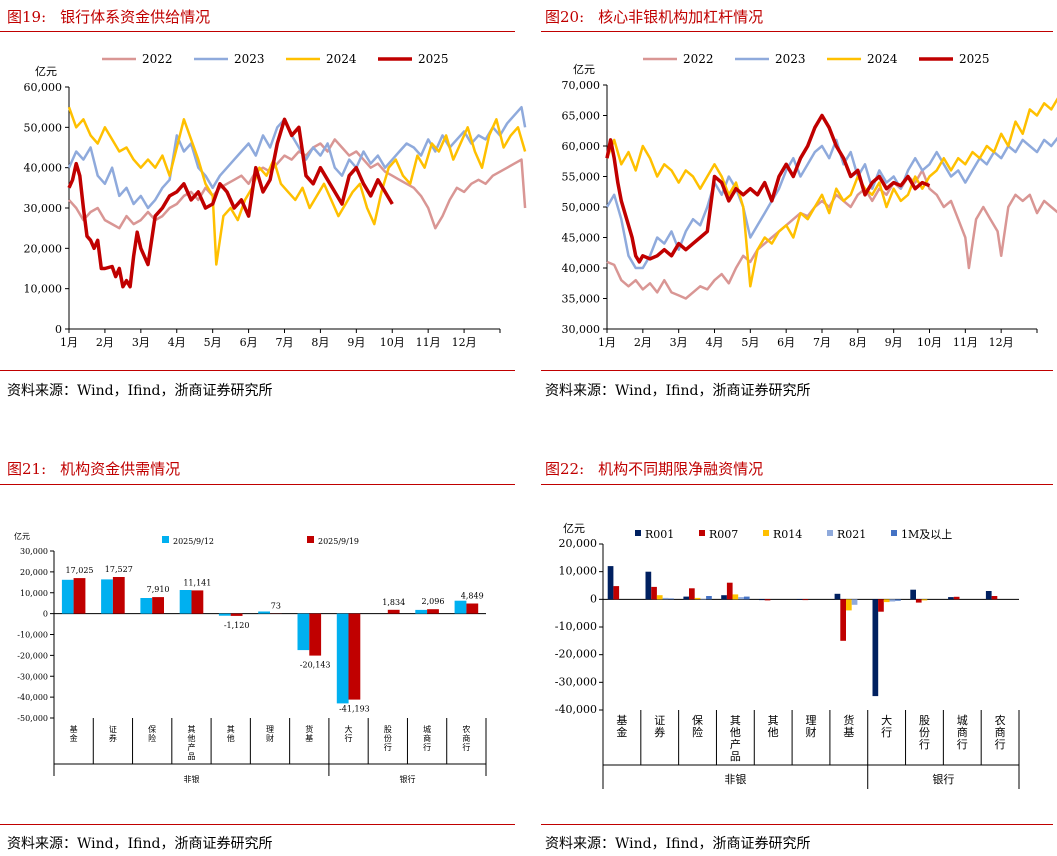 Image resolution: width=1057 pixels, height=856 pixels. I want to click on panel-22-bottom-rule, so click(797, 824).